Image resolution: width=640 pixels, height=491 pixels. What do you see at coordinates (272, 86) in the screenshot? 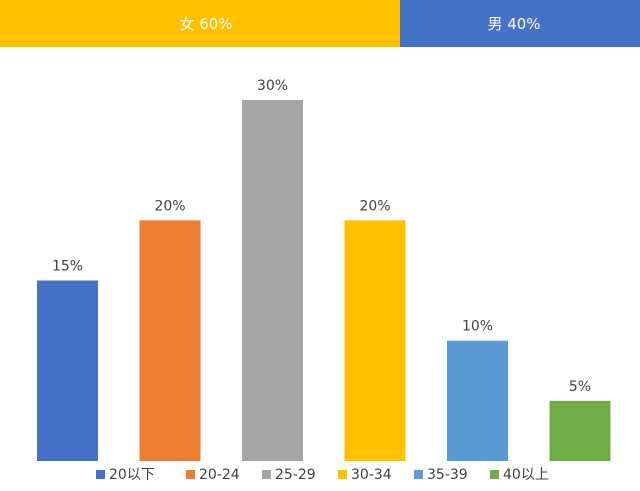
I see `data-label-25-29: 30%` at bounding box center [272, 86].